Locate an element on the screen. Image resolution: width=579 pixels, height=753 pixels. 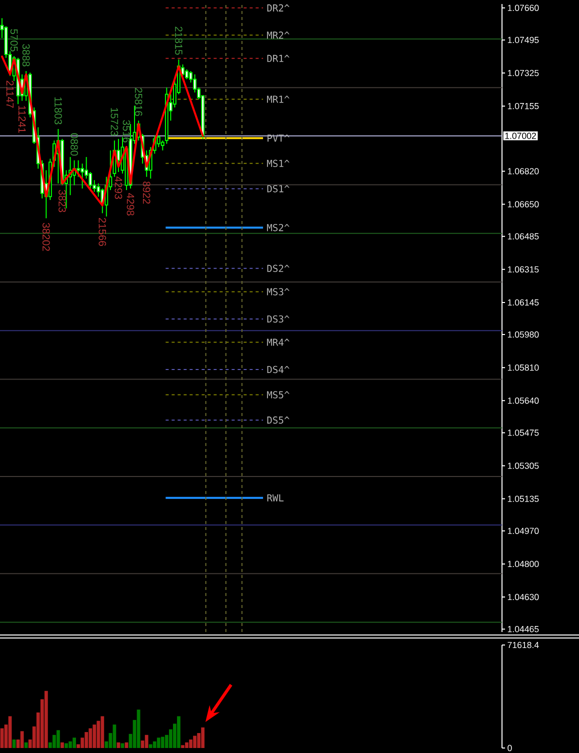
y-tick-label: 1.05135 is located at coordinates (523, 499).